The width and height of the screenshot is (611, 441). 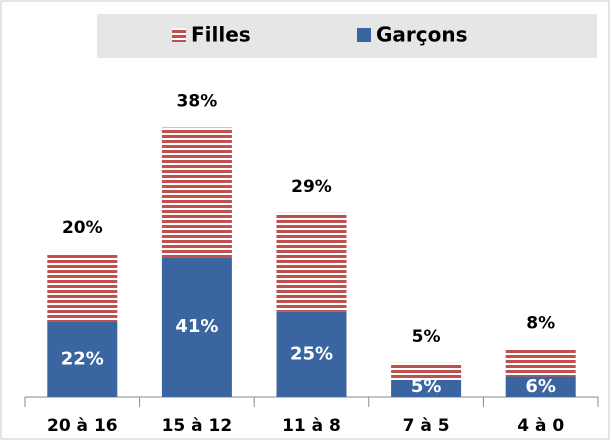 What do you see at coordinates (82, 426) in the screenshot?
I see `x-tick-label: 20 à 16` at bounding box center [82, 426].